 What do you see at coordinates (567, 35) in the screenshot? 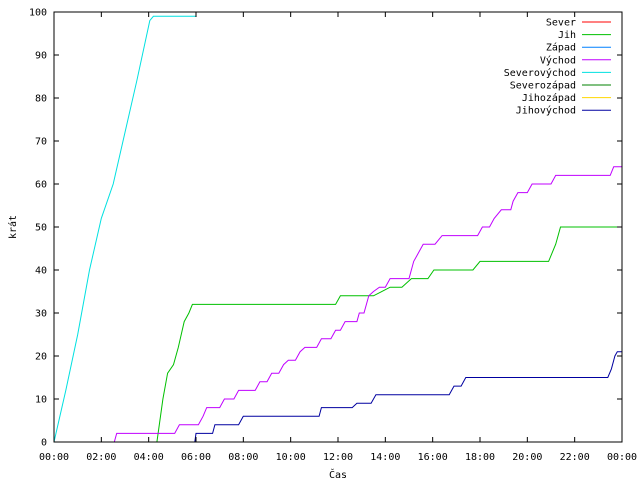
I see `legend-label-1: Jih` at bounding box center [567, 35].